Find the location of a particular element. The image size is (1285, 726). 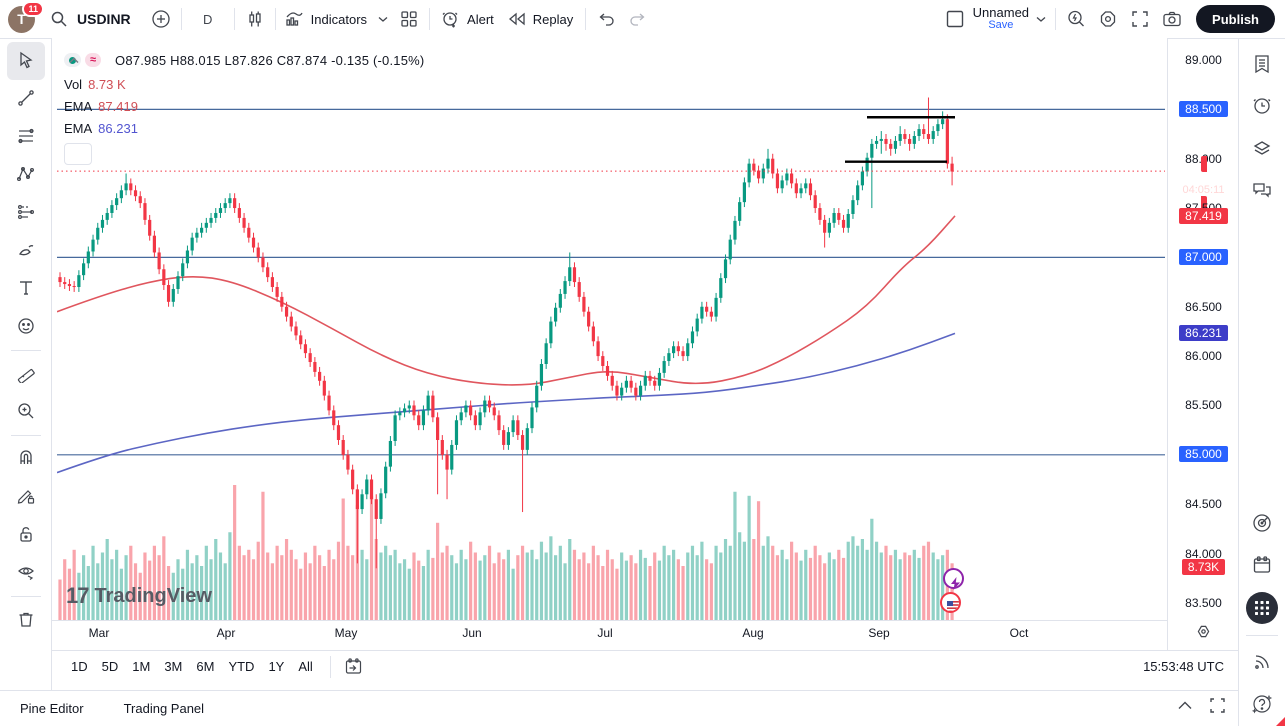

remove-drawings-button is located at coordinates (26, 620).